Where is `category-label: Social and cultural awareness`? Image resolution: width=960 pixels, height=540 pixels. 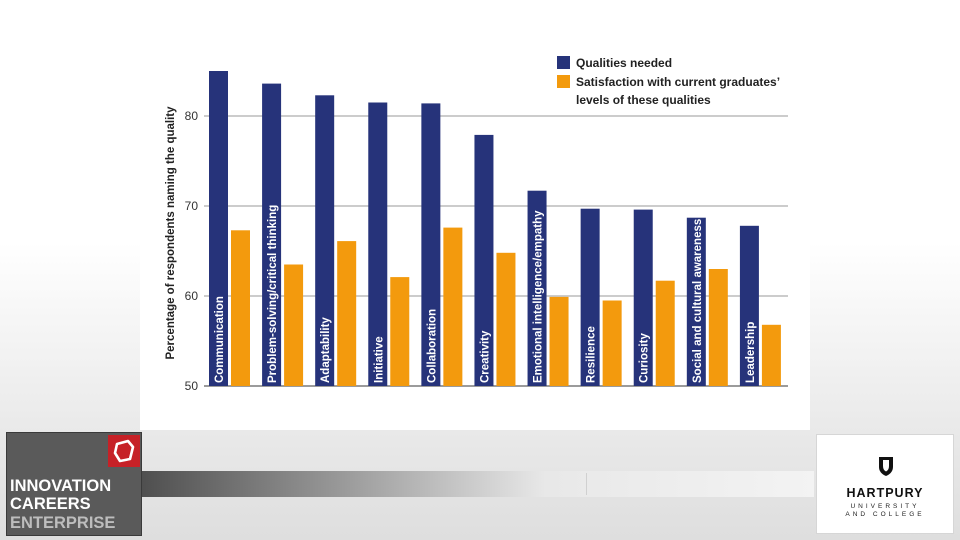 category-label: Social and cultural awareness is located at coordinates (698, 301).